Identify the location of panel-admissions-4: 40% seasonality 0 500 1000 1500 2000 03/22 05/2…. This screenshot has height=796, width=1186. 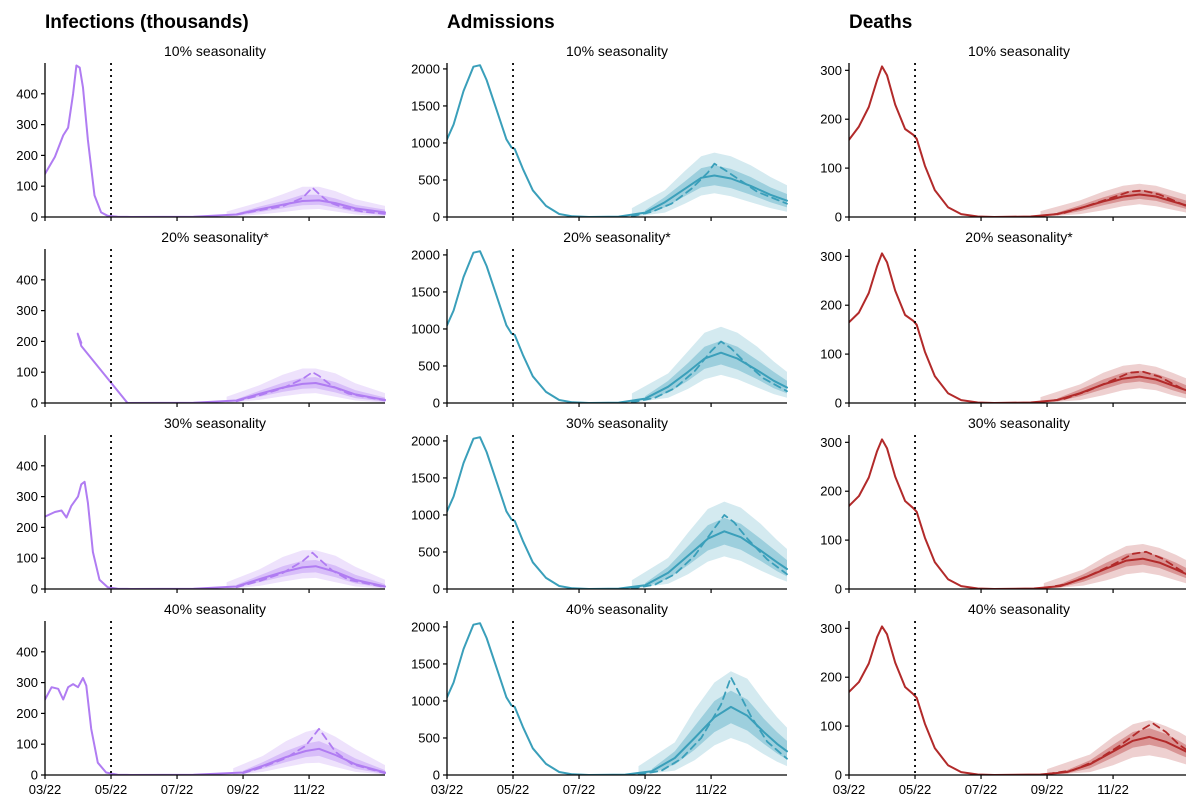
(599, 698).